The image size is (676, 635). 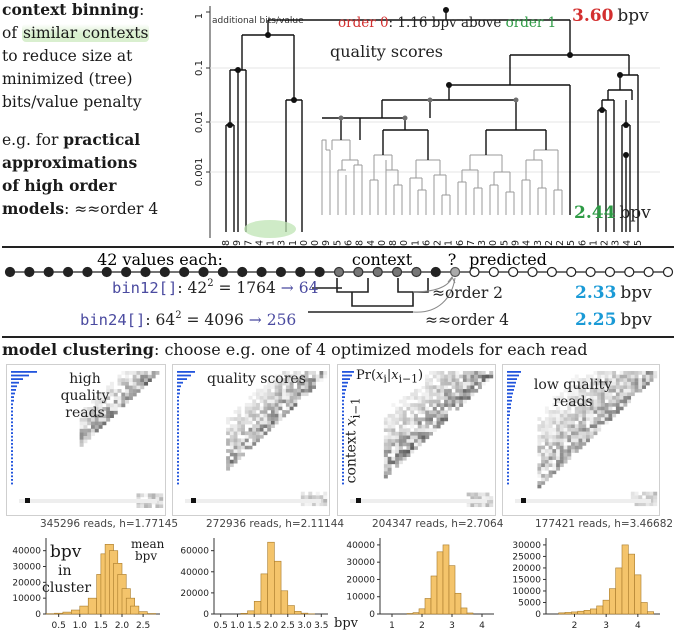 I want to click on leaf-label: 26, so click(x=348, y=244).